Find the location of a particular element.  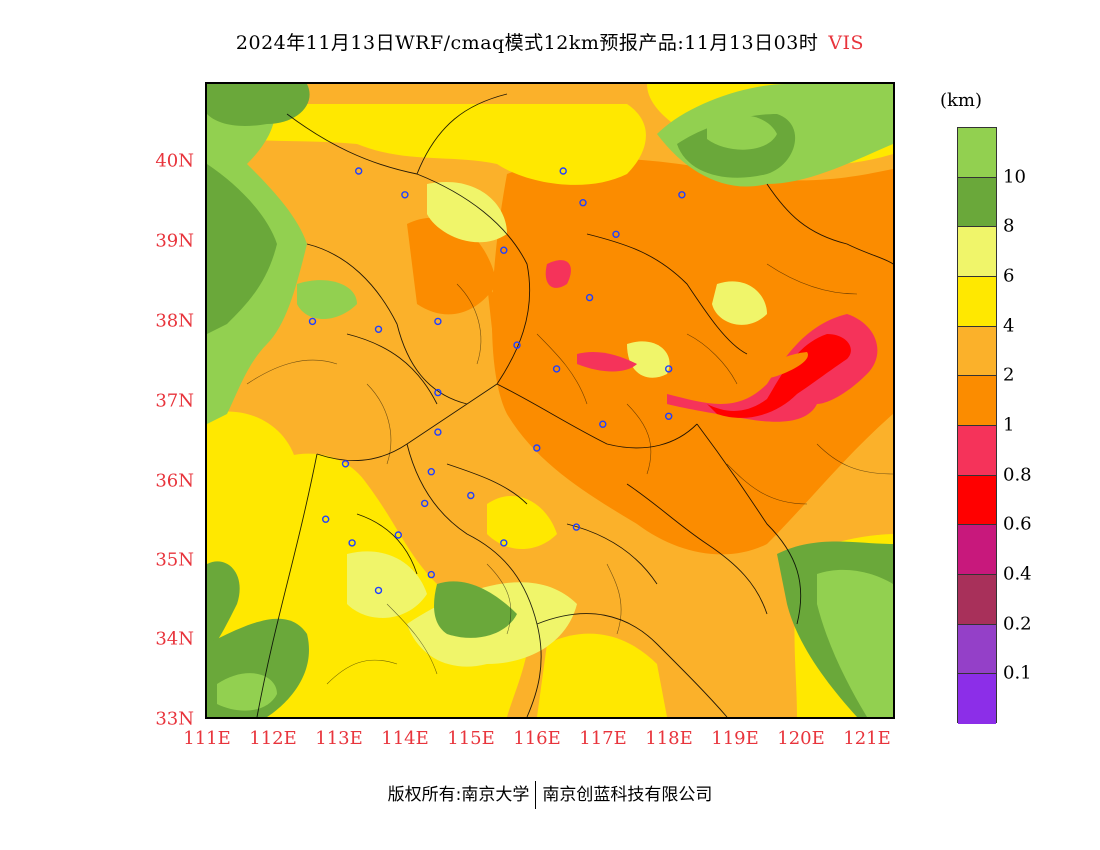

legend-label: 1 is located at coordinates (1009, 425).